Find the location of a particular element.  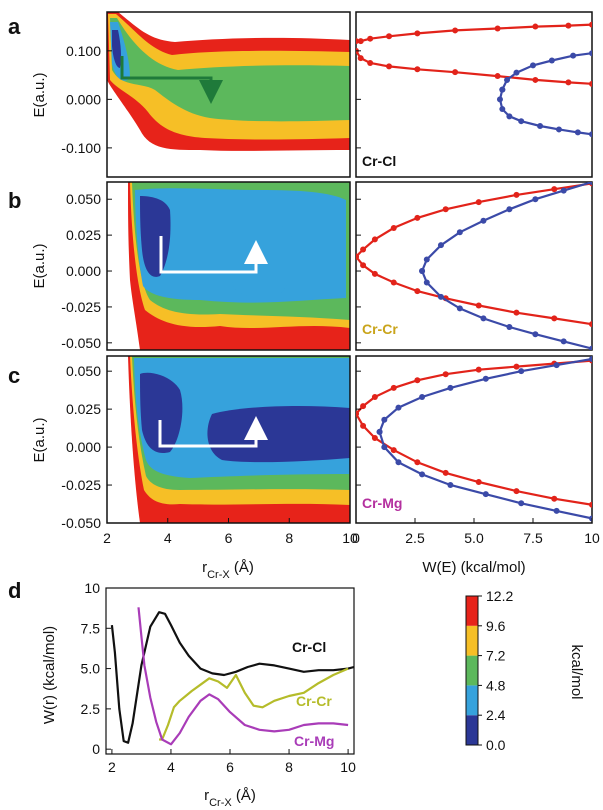

colorbar: 12.2 9.6 7.2 4.8 2.4 0.0 is located at coordinates (489, 670).